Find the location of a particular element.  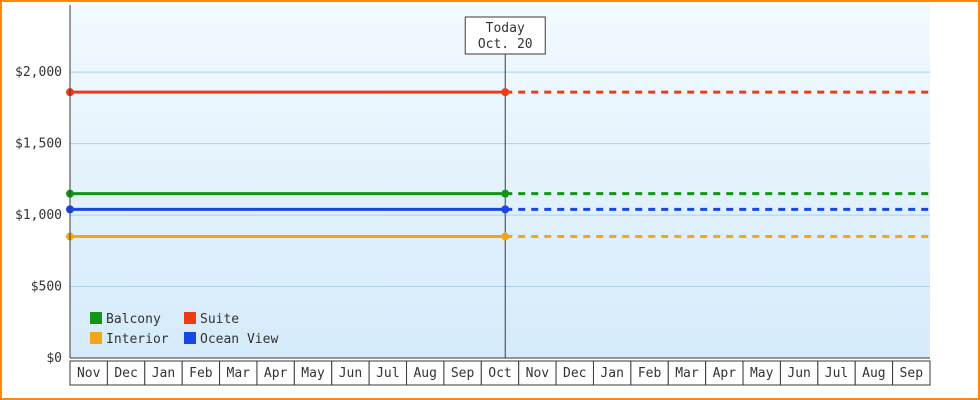

y-axis-label: $2,000 is located at coordinates (38, 72).